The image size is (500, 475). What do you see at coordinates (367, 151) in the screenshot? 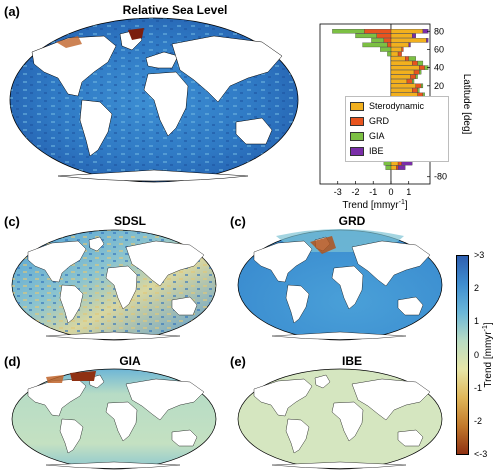
I see `legend-item-ibe: IBE` at bounding box center [367, 151].